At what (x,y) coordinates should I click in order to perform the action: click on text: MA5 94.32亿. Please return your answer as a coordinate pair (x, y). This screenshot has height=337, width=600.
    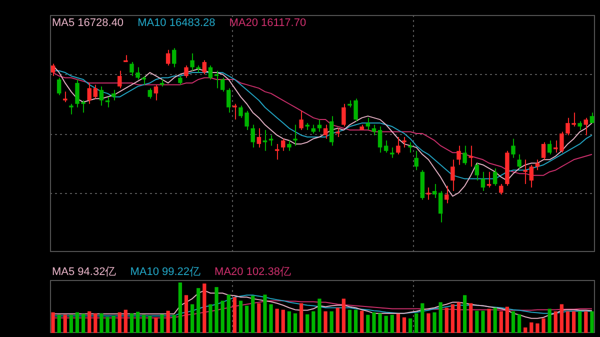
    Looking at the image, I should click on (84, 272).